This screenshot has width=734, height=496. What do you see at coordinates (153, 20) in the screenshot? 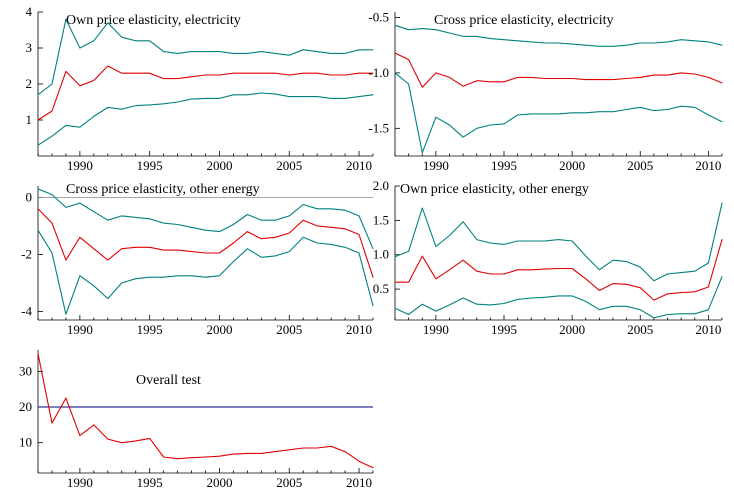
I see `panel-1-title: Own price elasticity, electricity` at bounding box center [153, 20].